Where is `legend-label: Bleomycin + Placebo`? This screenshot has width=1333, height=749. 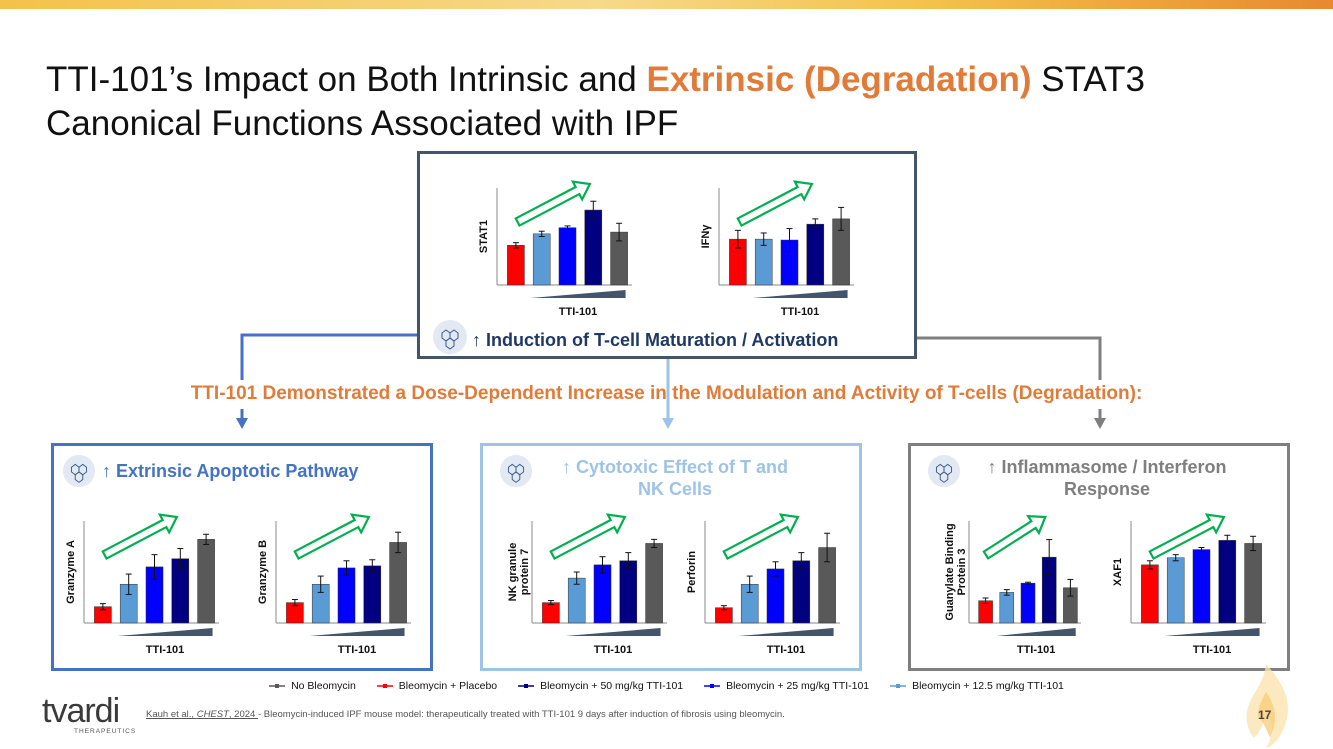 legend-label: Bleomycin + Placebo is located at coordinates (448, 686).